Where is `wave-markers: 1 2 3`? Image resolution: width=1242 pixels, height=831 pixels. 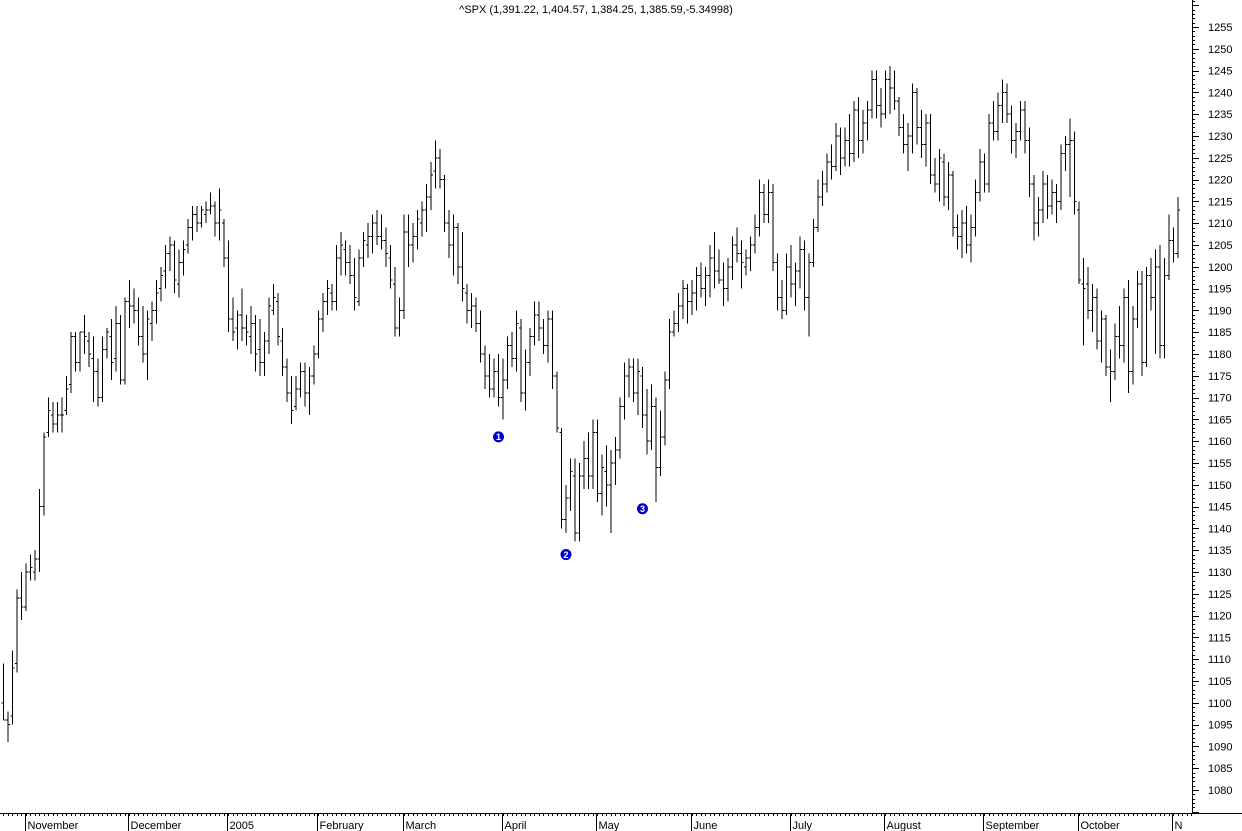 wave-markers: 1 2 3 is located at coordinates (570, 496).